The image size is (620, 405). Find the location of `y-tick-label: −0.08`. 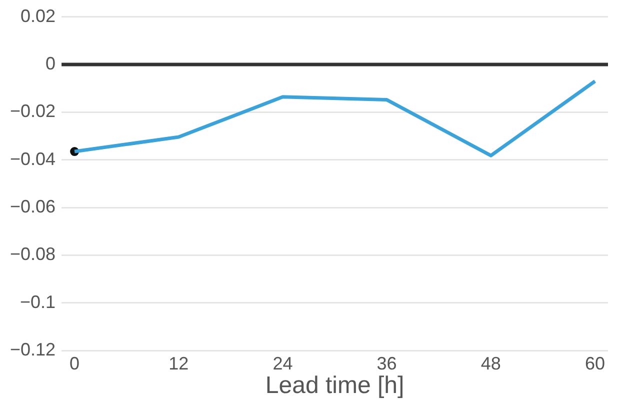

y-tick-label: −0.08 is located at coordinates (33, 254).